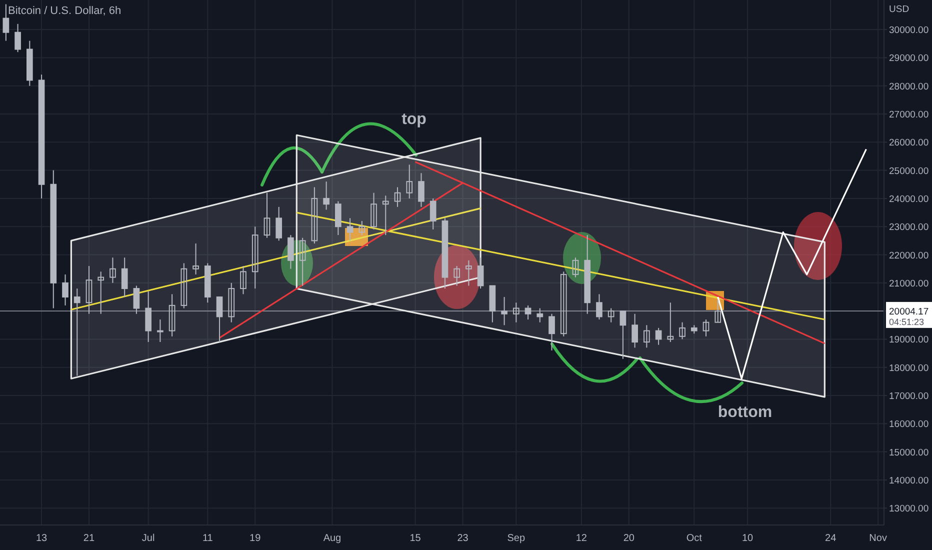 This screenshot has width=932, height=550. What do you see at coordinates (909, 312) in the screenshot?
I see `ref-line-label: 20004.17` at bounding box center [909, 312].